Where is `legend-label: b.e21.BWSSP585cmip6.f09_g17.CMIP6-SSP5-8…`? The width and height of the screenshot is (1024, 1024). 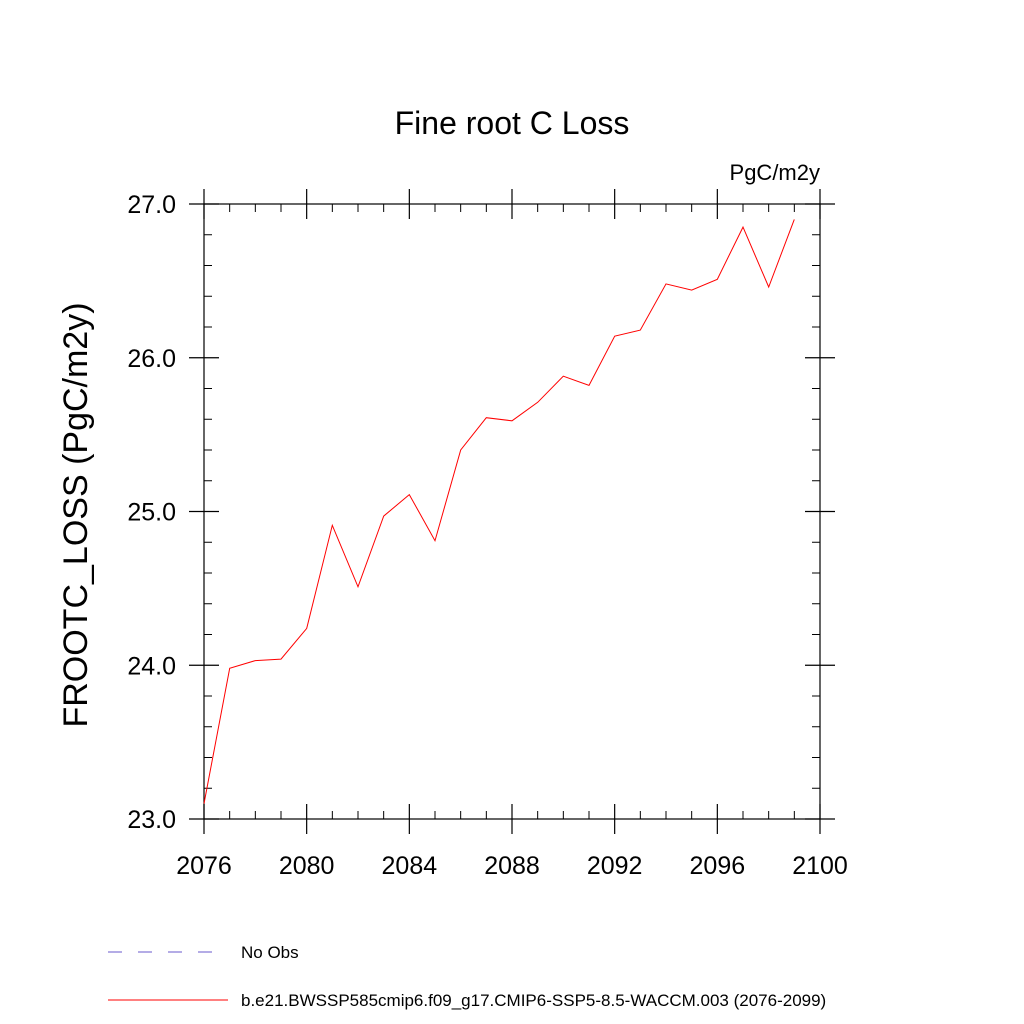 legend-label: b.e21.BWSSP585cmip6.f09_g17.CMIP6-SSP5-8… is located at coordinates (533, 1000).